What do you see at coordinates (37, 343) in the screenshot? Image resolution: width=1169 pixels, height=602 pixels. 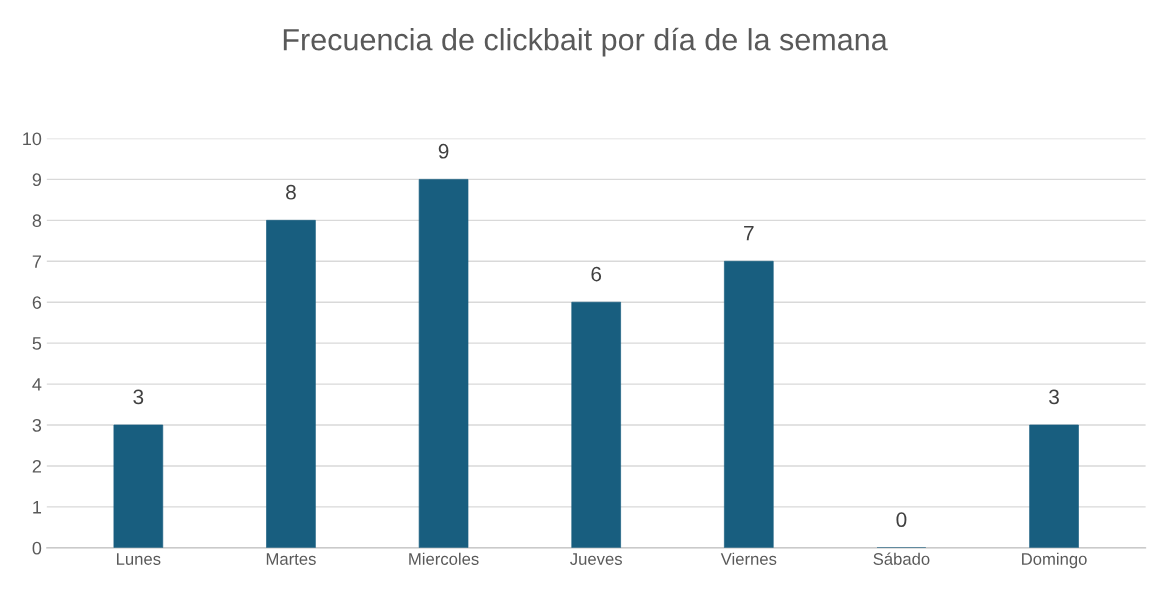 I see `y-tick-label: 5` at bounding box center [37, 343].